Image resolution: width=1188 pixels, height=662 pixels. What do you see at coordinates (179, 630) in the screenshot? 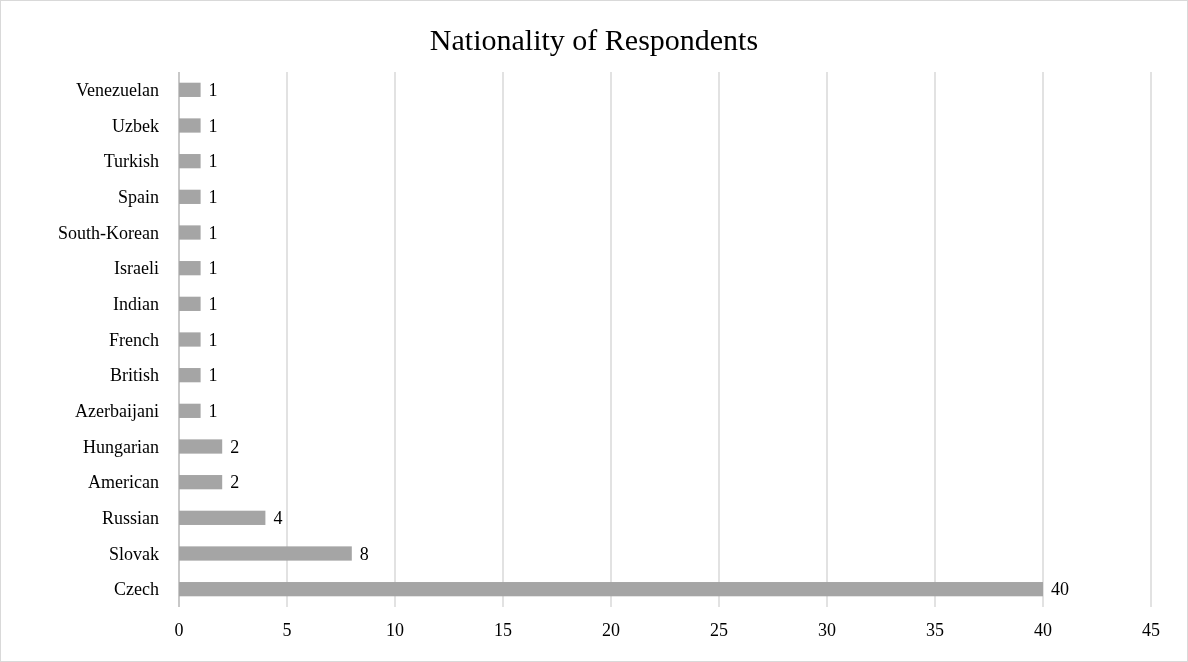
I see `x-tick-label: 0` at bounding box center [179, 630].